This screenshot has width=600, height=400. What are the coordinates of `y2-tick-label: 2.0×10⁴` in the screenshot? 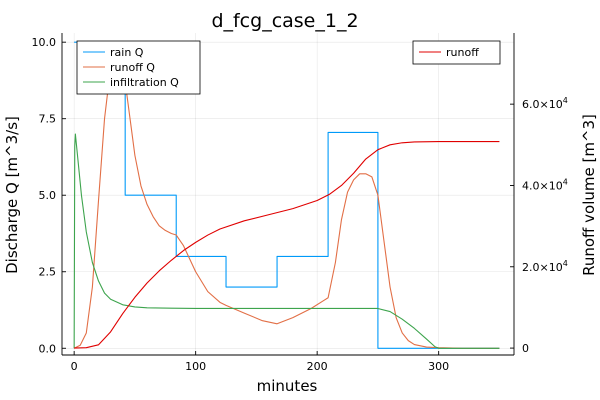 It's located at (545, 266).